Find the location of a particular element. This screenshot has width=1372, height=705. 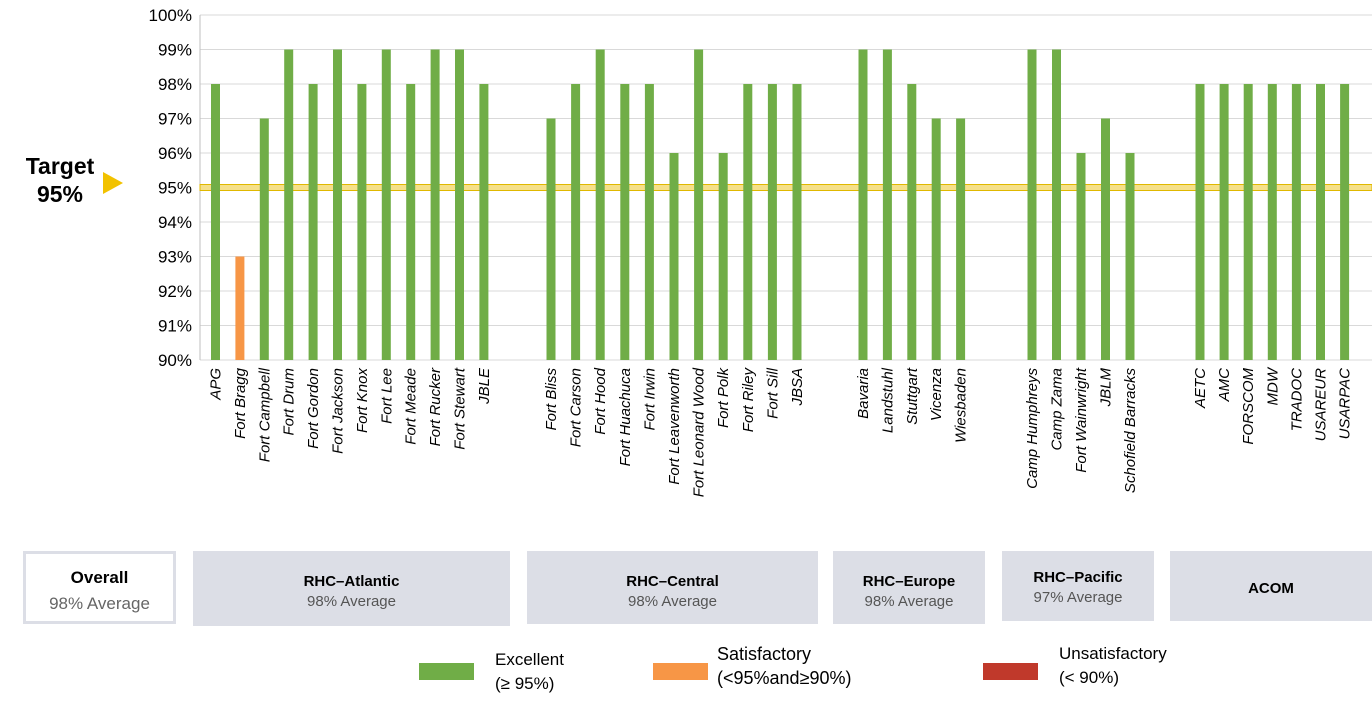

overall-box: Overall 98% Average is located at coordinates (99, 587).